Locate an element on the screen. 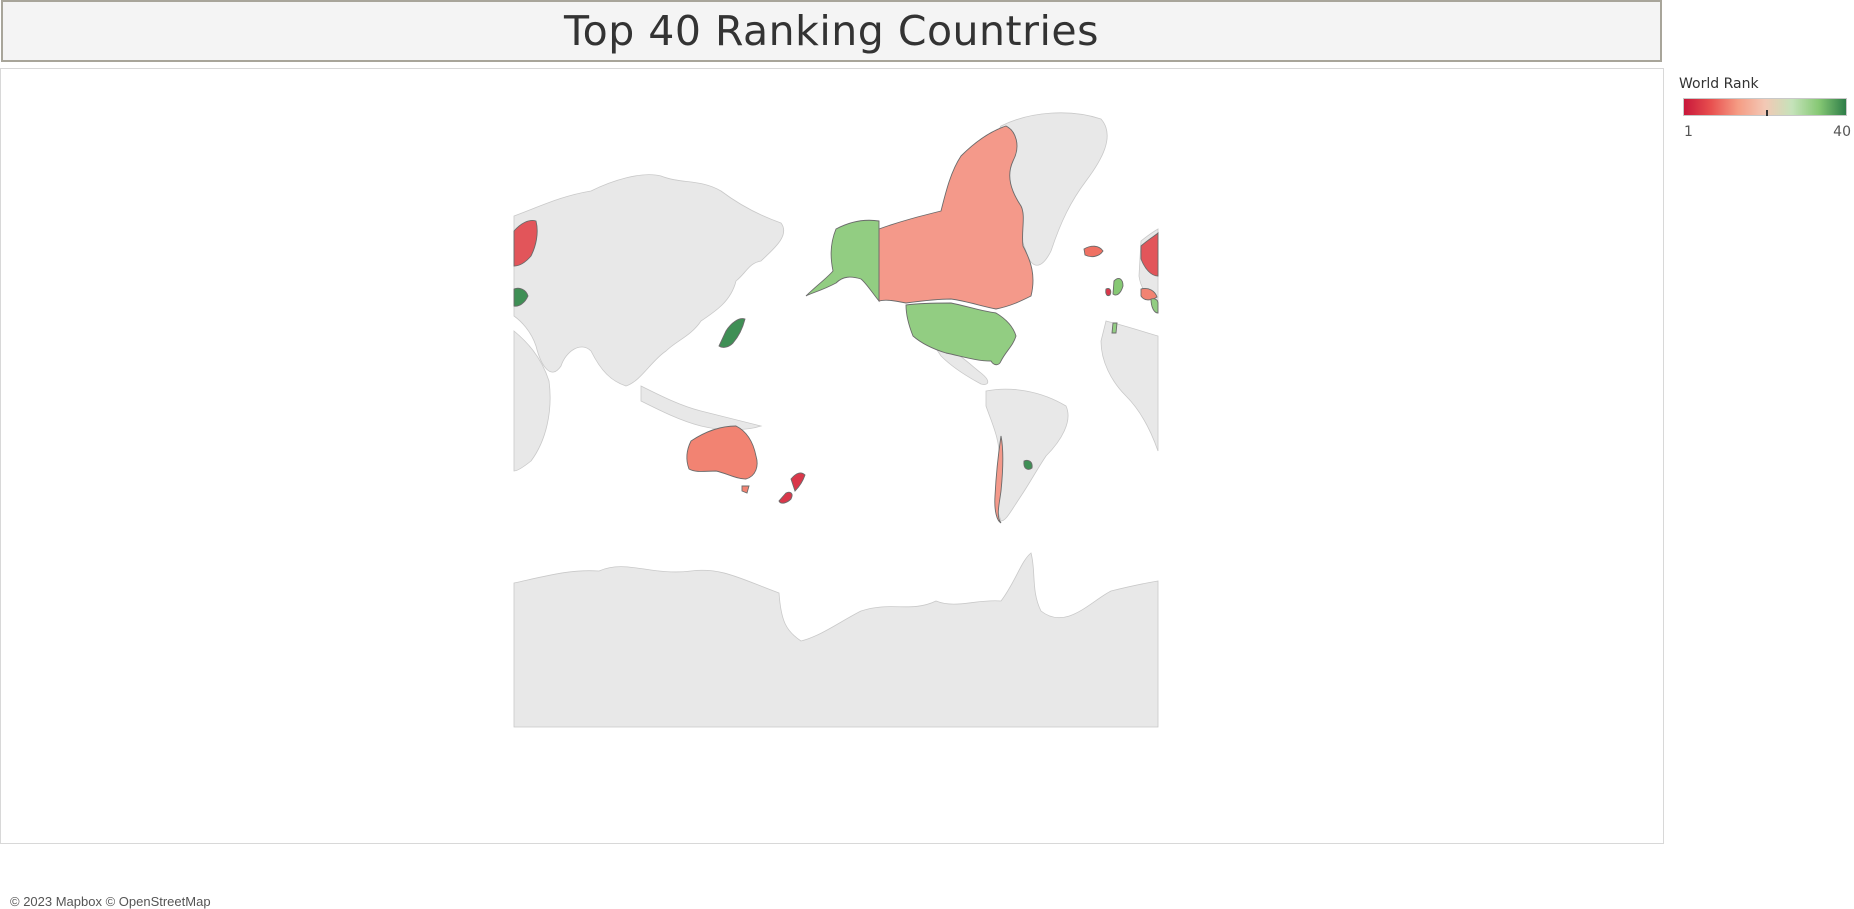  country-tasmania is located at coordinates (745, 489).